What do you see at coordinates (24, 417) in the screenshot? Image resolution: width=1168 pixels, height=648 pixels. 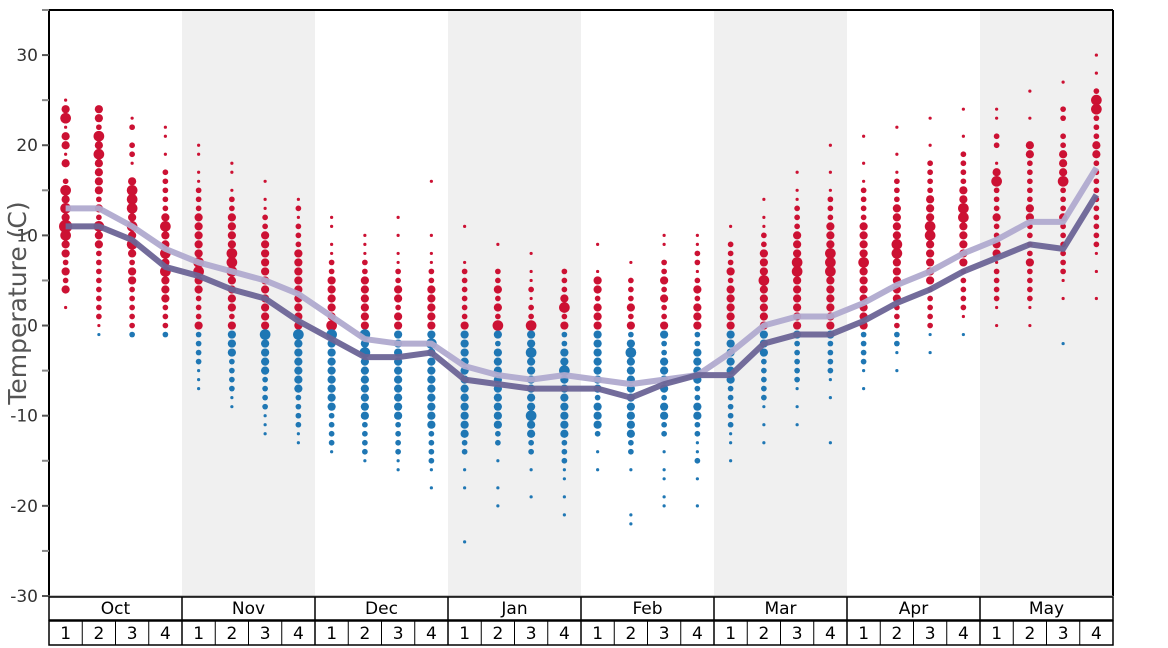 I see `y-tick-label: -10` at bounding box center [24, 417].